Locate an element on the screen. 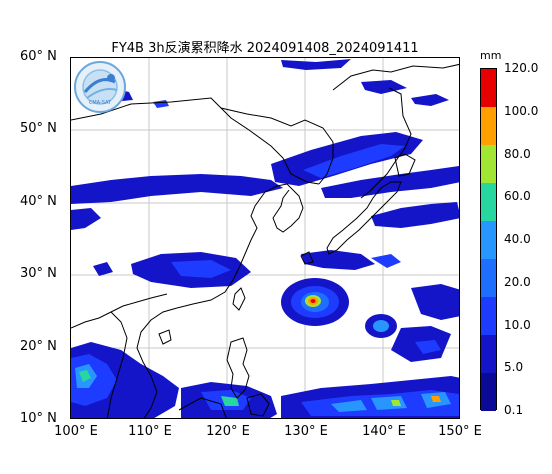  cma-sat-logo: CMA-SAT is located at coordinates (100, 87).